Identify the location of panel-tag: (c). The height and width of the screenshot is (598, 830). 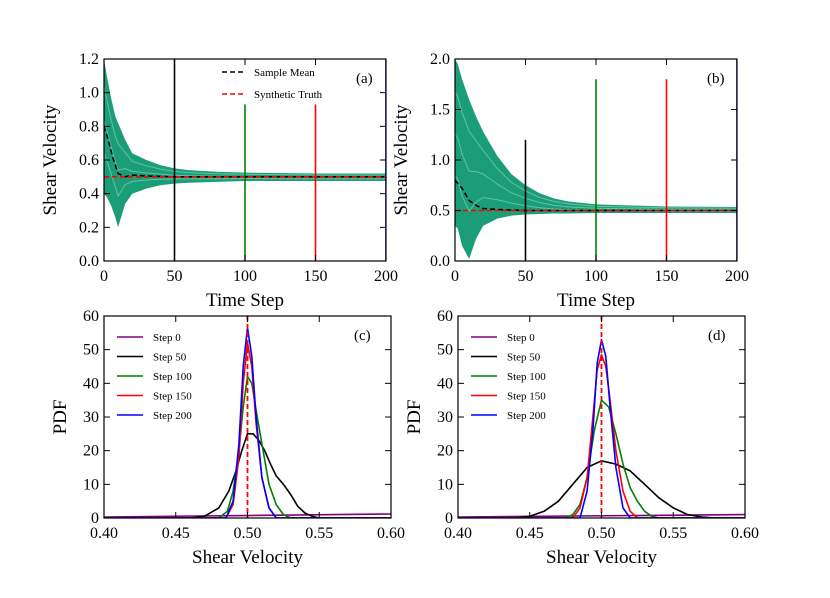
(362, 336).